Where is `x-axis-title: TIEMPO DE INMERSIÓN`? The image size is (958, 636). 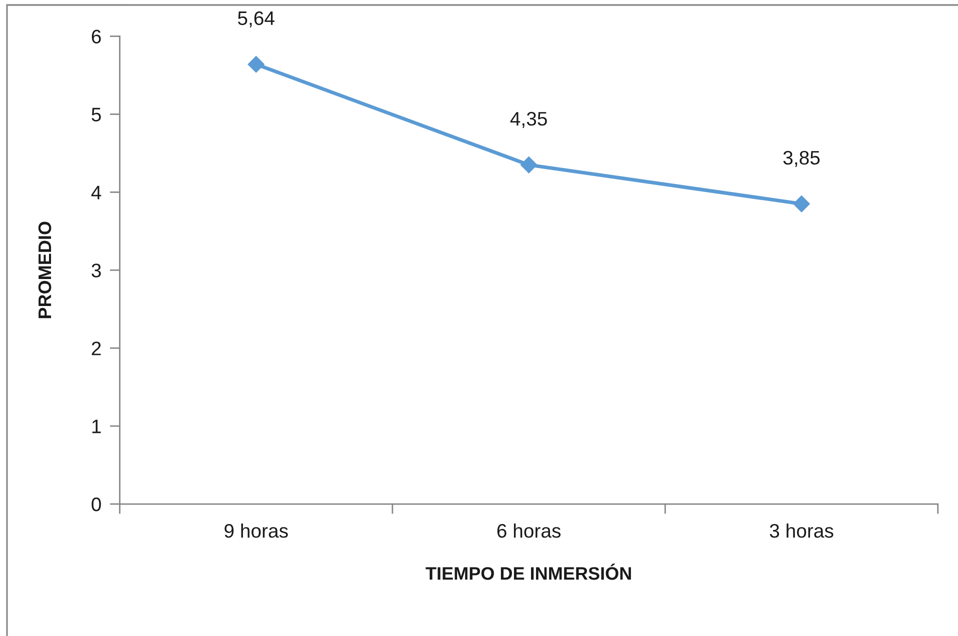
x-axis-title: TIEMPO DE INMERSIÓN is located at coordinates (528, 572).